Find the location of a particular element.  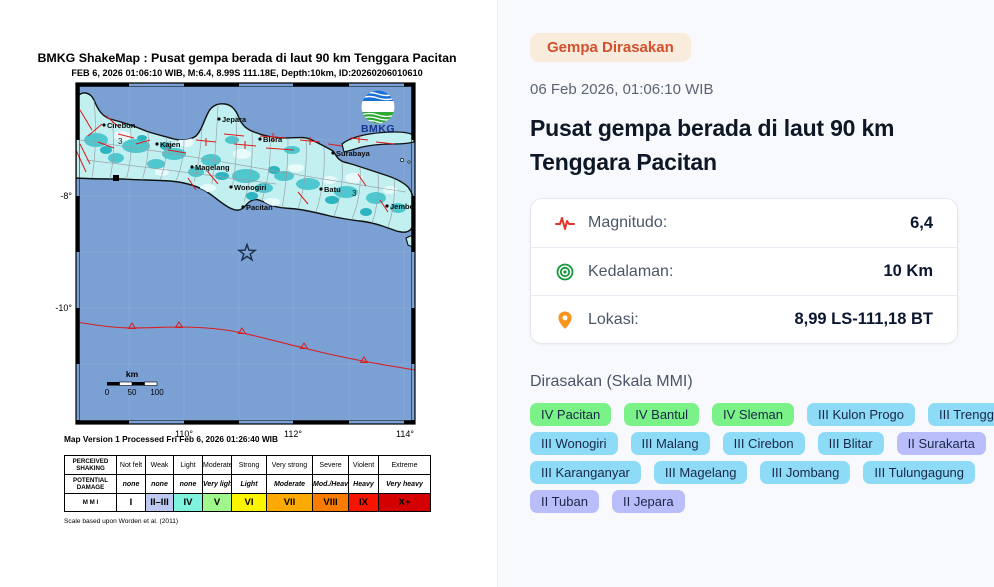

location-value: 8,99 LS-111,18 BT is located at coordinates (863, 319).